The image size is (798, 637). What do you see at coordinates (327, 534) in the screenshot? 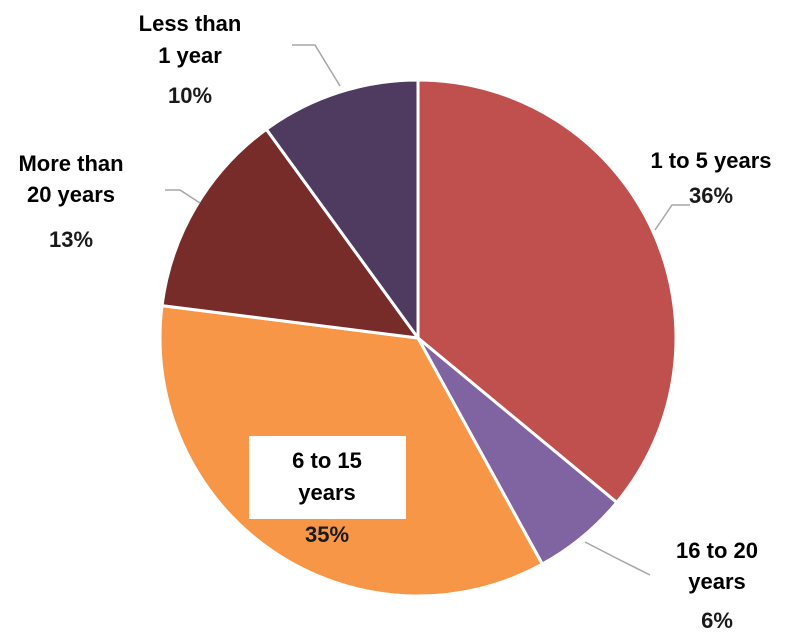
I see `slice-percent-6-to-15-years: 35%` at bounding box center [327, 534].